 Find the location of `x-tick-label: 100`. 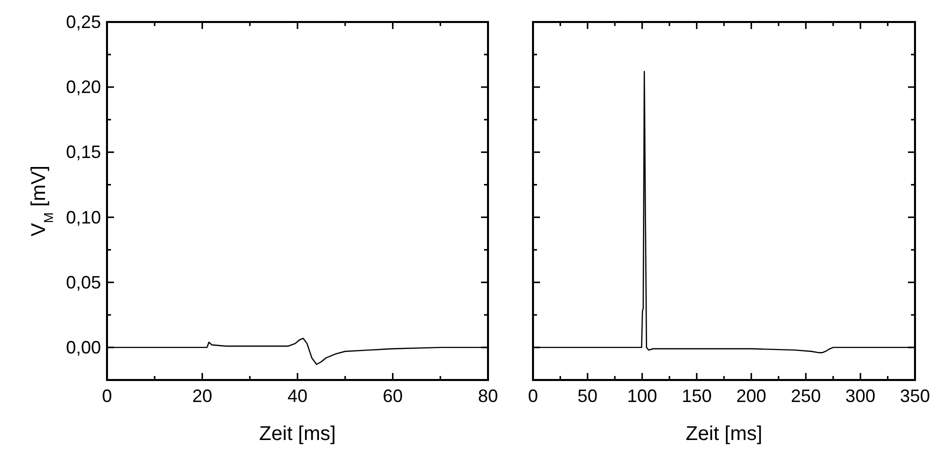

x-tick-label: 100 is located at coordinates (642, 396).